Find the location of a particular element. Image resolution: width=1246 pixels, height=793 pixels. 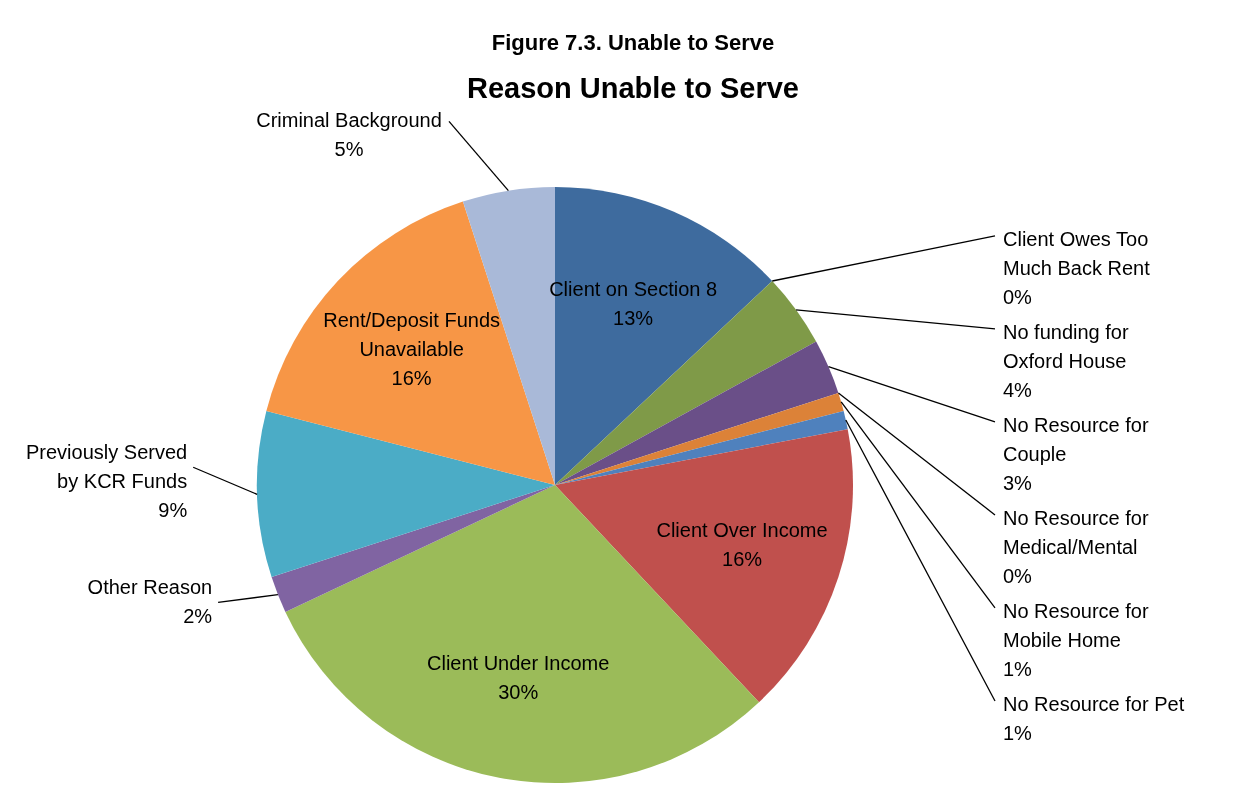

slice-label: Rent/Deposit Funds Unavailable is located at coordinates (412, 335).